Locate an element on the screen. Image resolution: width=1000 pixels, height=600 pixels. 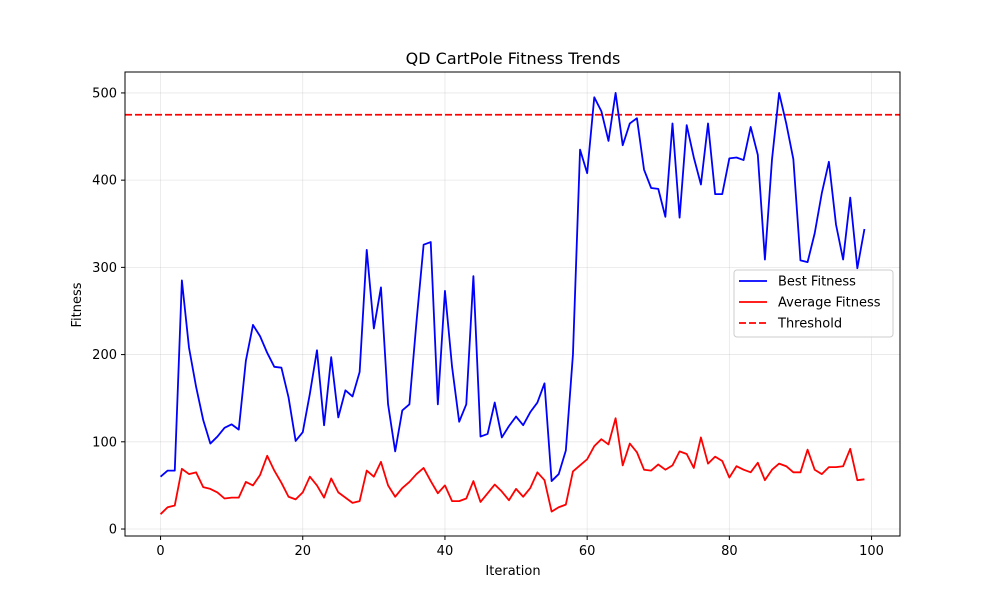
legend: Best Fitness Average Fitness Threshold is located at coordinates (813, 303).